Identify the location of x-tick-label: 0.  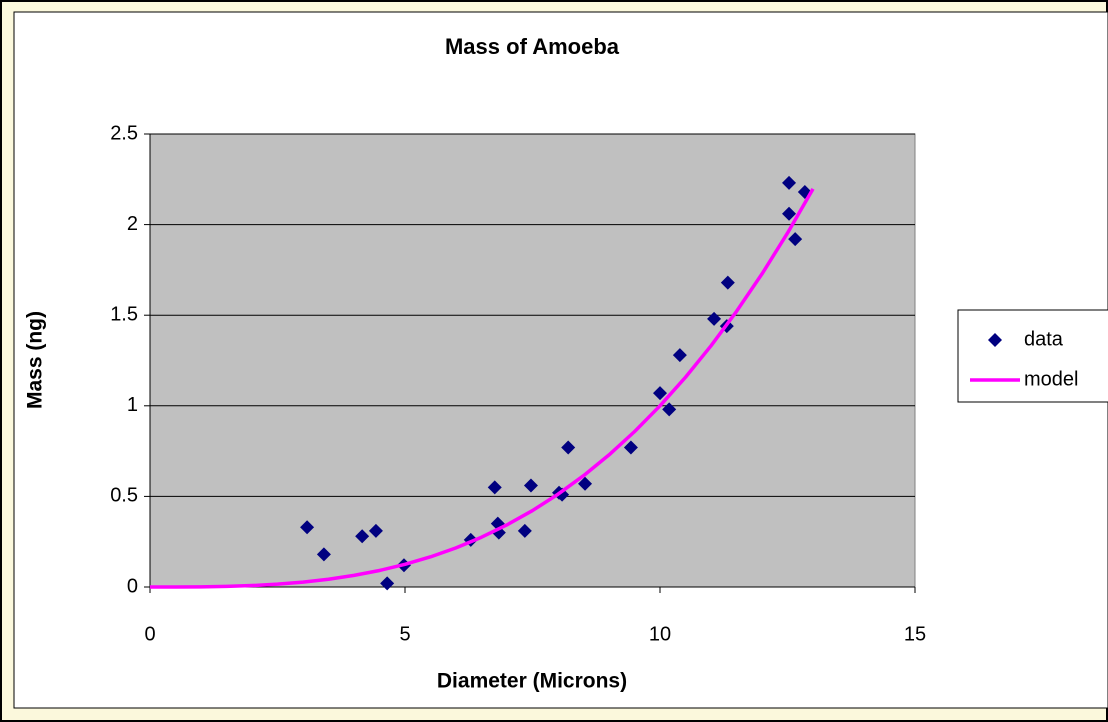
(149, 634).